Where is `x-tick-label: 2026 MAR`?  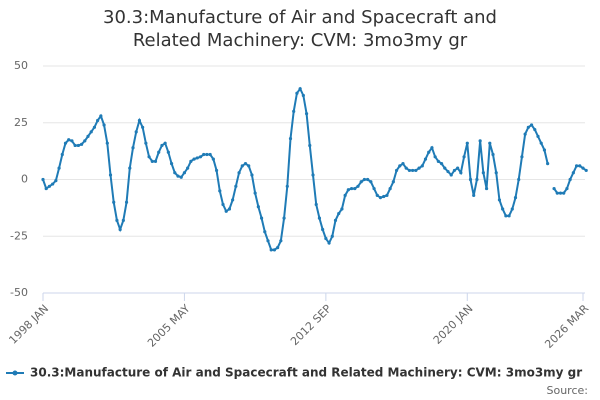
x-tick-label: 2026 MAR is located at coordinates (566, 326).